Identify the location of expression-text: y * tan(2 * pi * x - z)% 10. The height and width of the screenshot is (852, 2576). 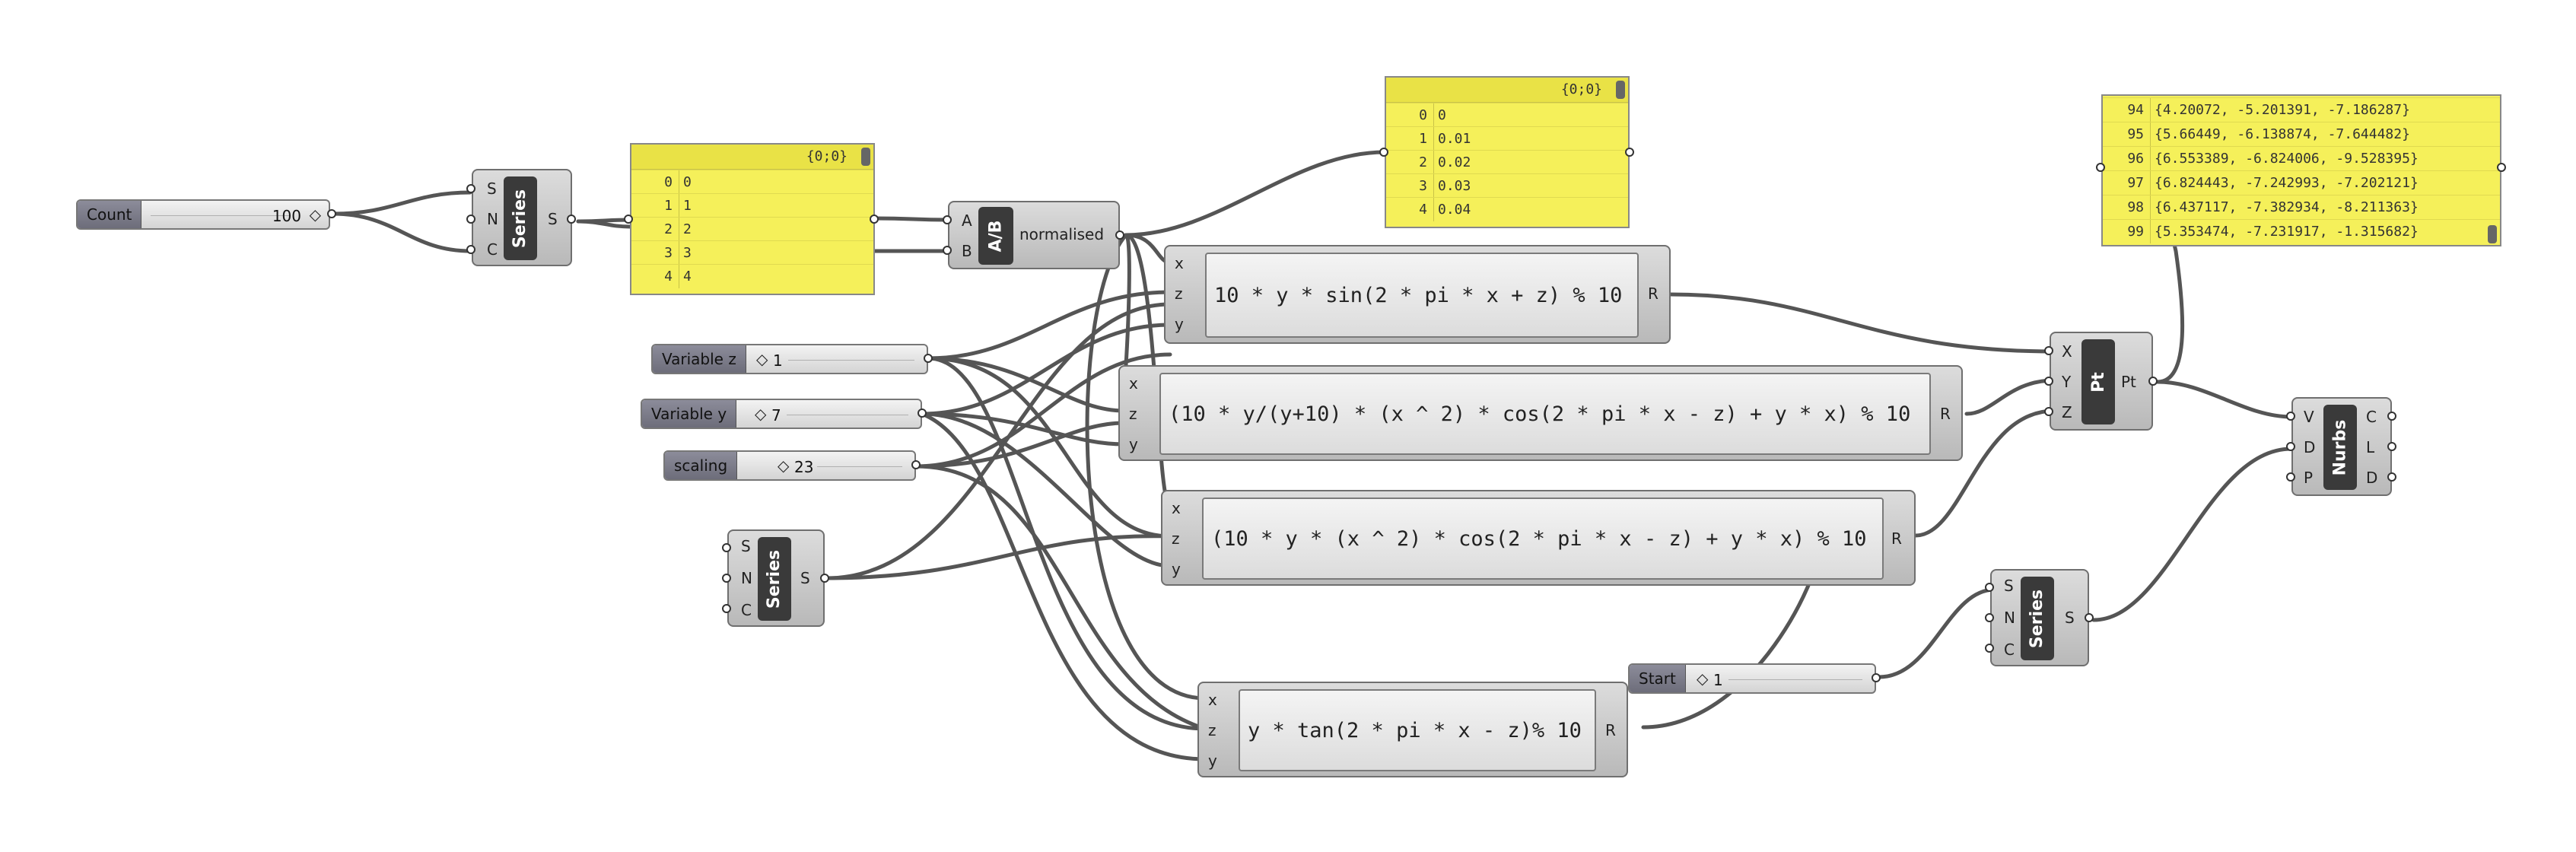
(1417, 730).